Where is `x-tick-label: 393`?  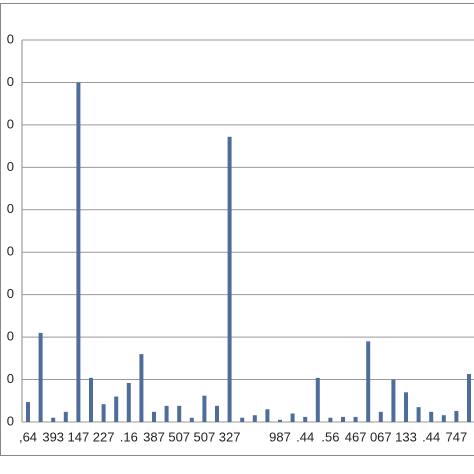 x-tick-label: 393 is located at coordinates (53, 436).